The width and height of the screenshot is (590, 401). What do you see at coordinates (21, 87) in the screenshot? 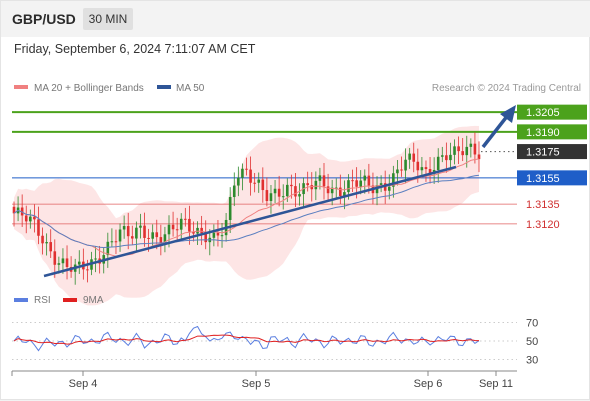
I see `ma20-legend-swatch` at bounding box center [21, 87].